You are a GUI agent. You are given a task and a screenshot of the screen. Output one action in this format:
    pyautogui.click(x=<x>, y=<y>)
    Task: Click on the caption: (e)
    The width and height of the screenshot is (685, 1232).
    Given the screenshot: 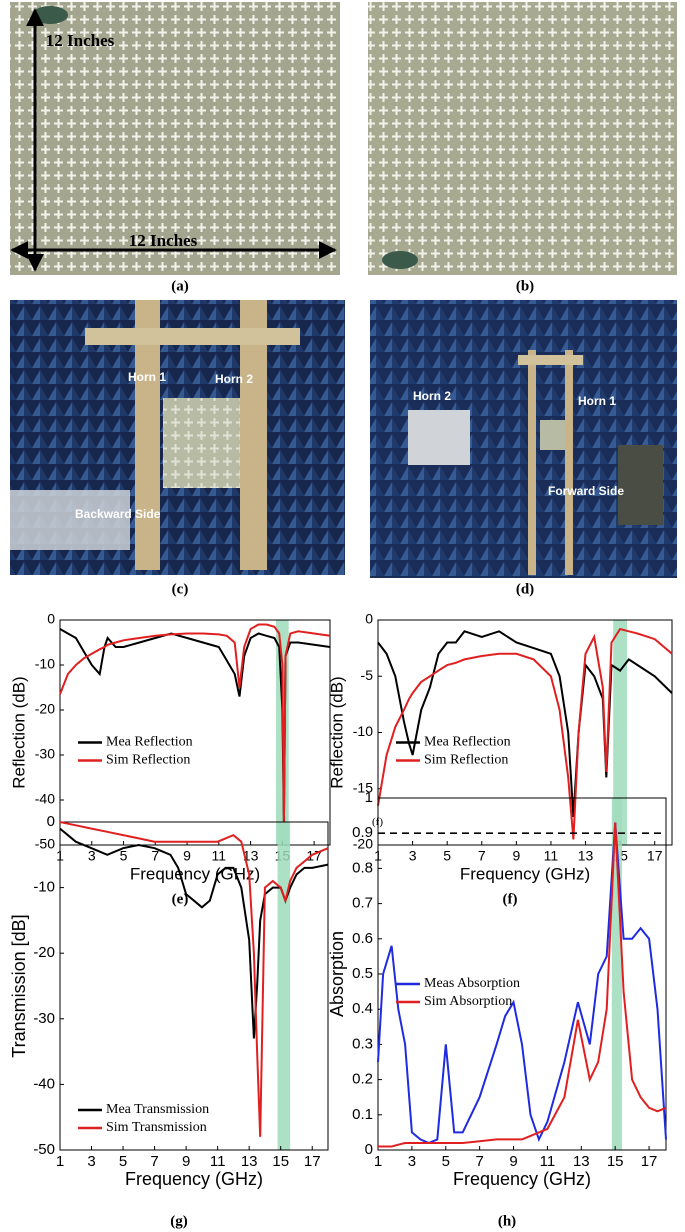 What is the action you would take?
    pyautogui.click(x=180, y=899)
    